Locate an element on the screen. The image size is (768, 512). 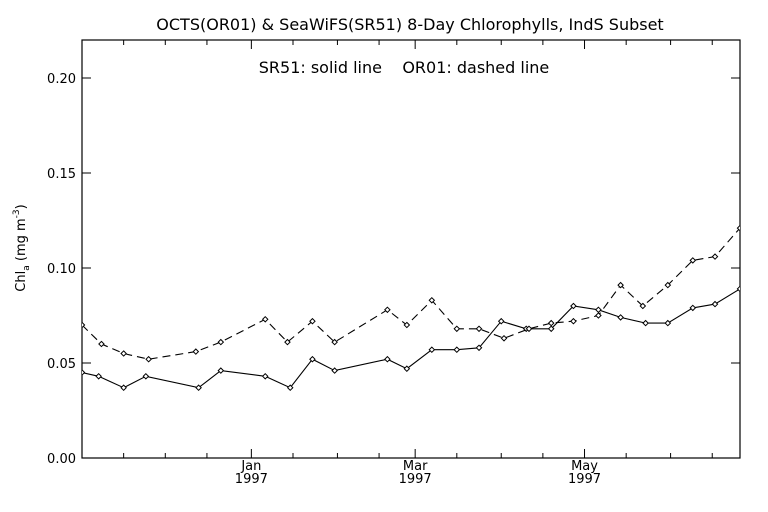
x-tick-month-label: Jan is located at coordinates (250, 466).